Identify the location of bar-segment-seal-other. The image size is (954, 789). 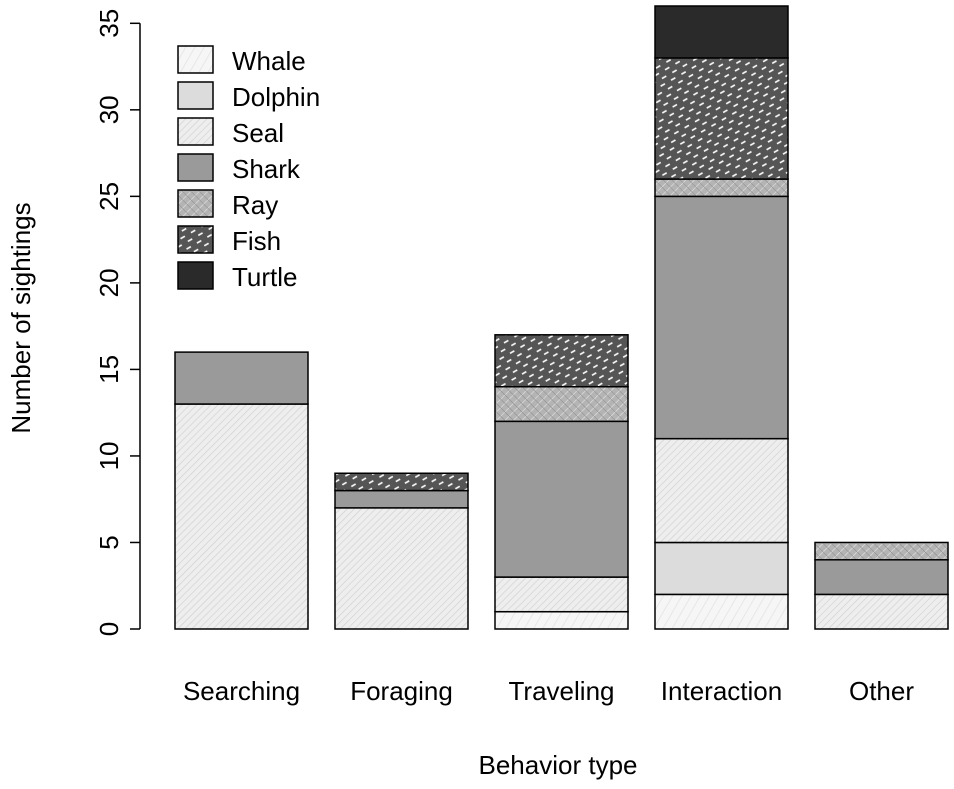
(881, 611).